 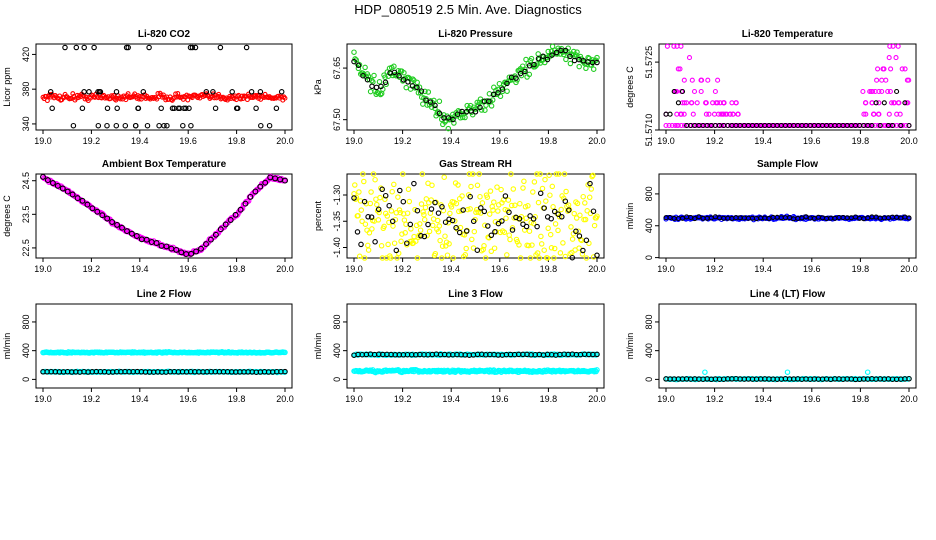 What do you see at coordinates (649, 257) in the screenshot?
I see `y-tick-label: 0` at bounding box center [649, 257].